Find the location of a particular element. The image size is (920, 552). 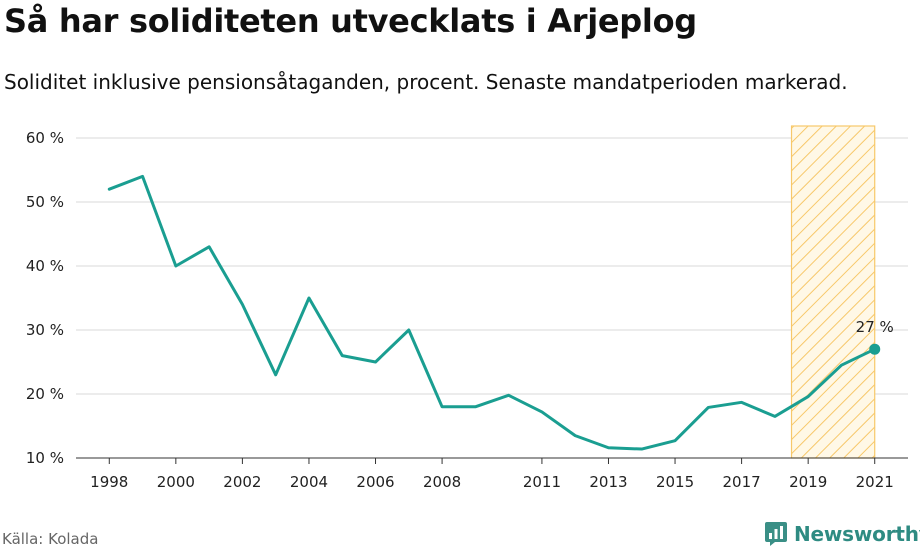

x-tick-label: 2013 is located at coordinates (608, 482).